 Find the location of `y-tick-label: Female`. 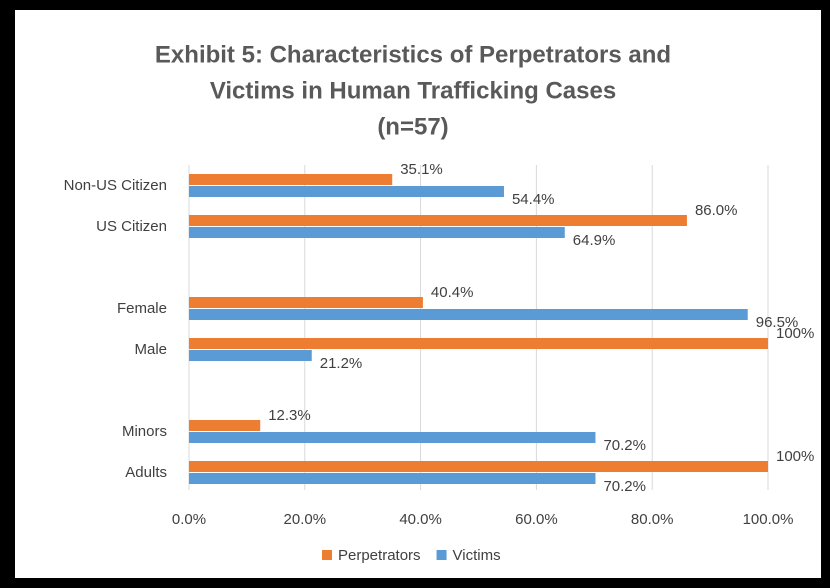

y-tick-label: Female is located at coordinates (142, 308).